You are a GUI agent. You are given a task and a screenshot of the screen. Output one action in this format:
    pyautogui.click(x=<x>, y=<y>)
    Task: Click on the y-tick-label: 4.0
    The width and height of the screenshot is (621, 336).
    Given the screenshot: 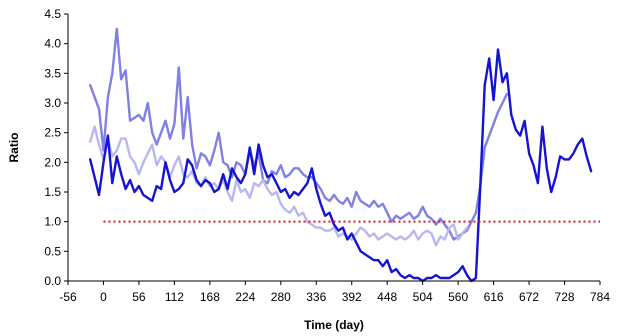 What is the action you would take?
    pyautogui.click(x=52, y=44)
    